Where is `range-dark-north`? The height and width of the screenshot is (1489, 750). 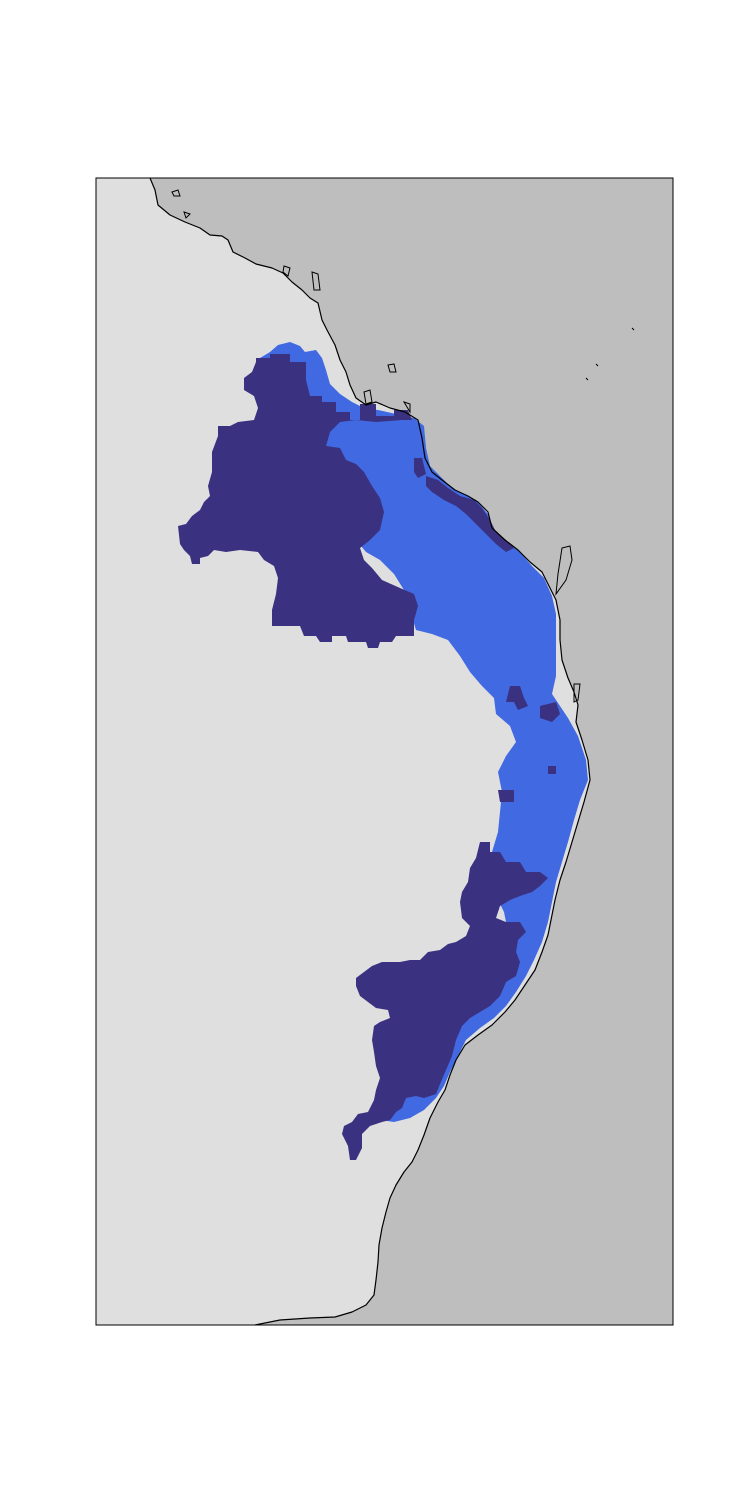
range-dark-north is located at coordinates (298, 501).